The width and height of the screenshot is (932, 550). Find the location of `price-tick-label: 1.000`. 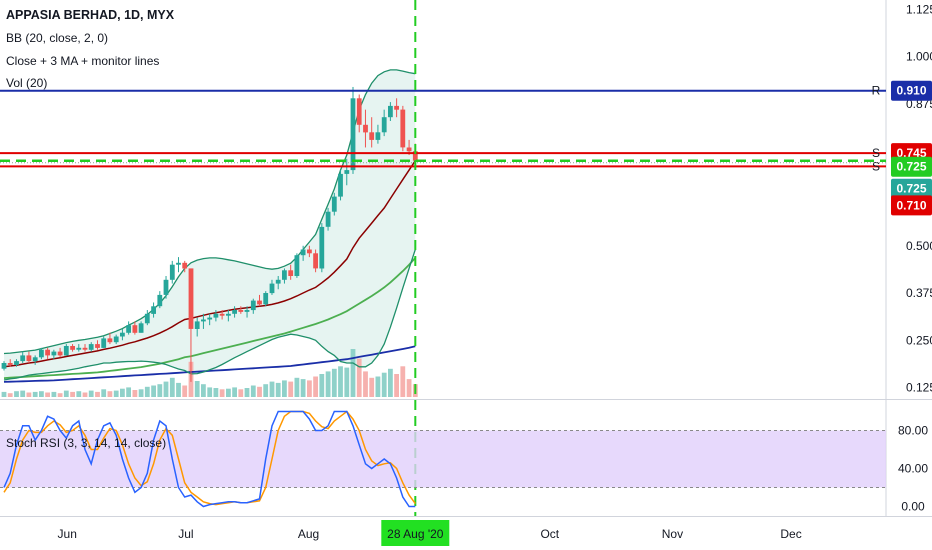

price-tick-label: 1.000 is located at coordinates (919, 57).